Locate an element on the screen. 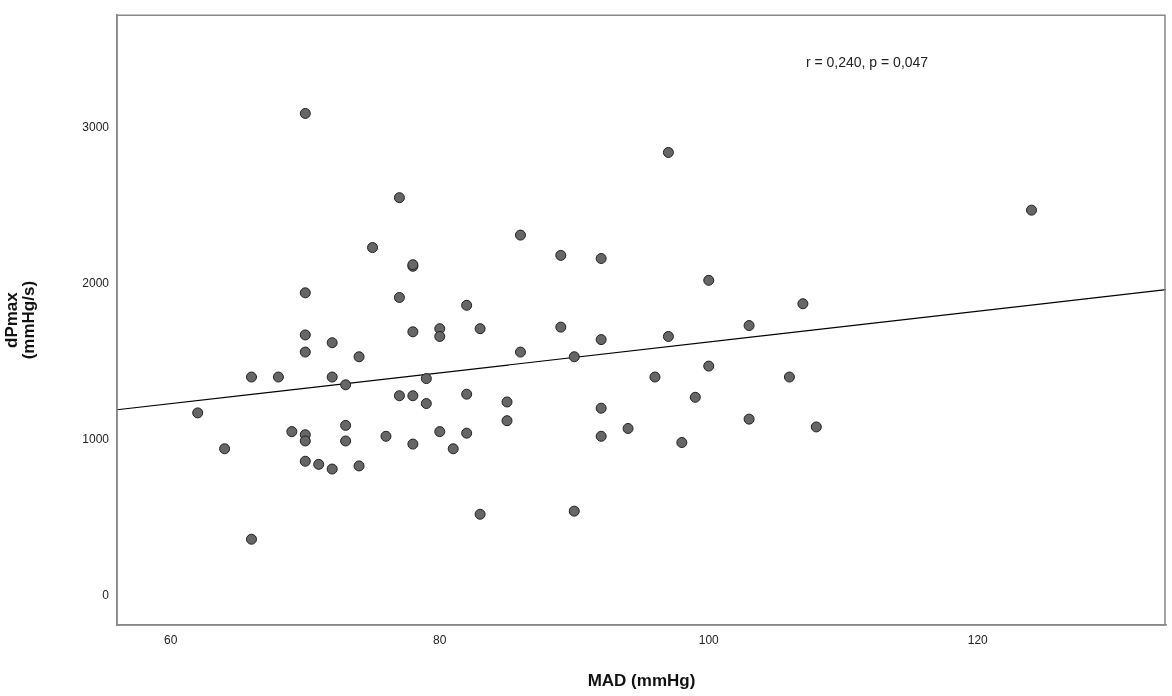  x-tick-label: 80 is located at coordinates (440, 639).